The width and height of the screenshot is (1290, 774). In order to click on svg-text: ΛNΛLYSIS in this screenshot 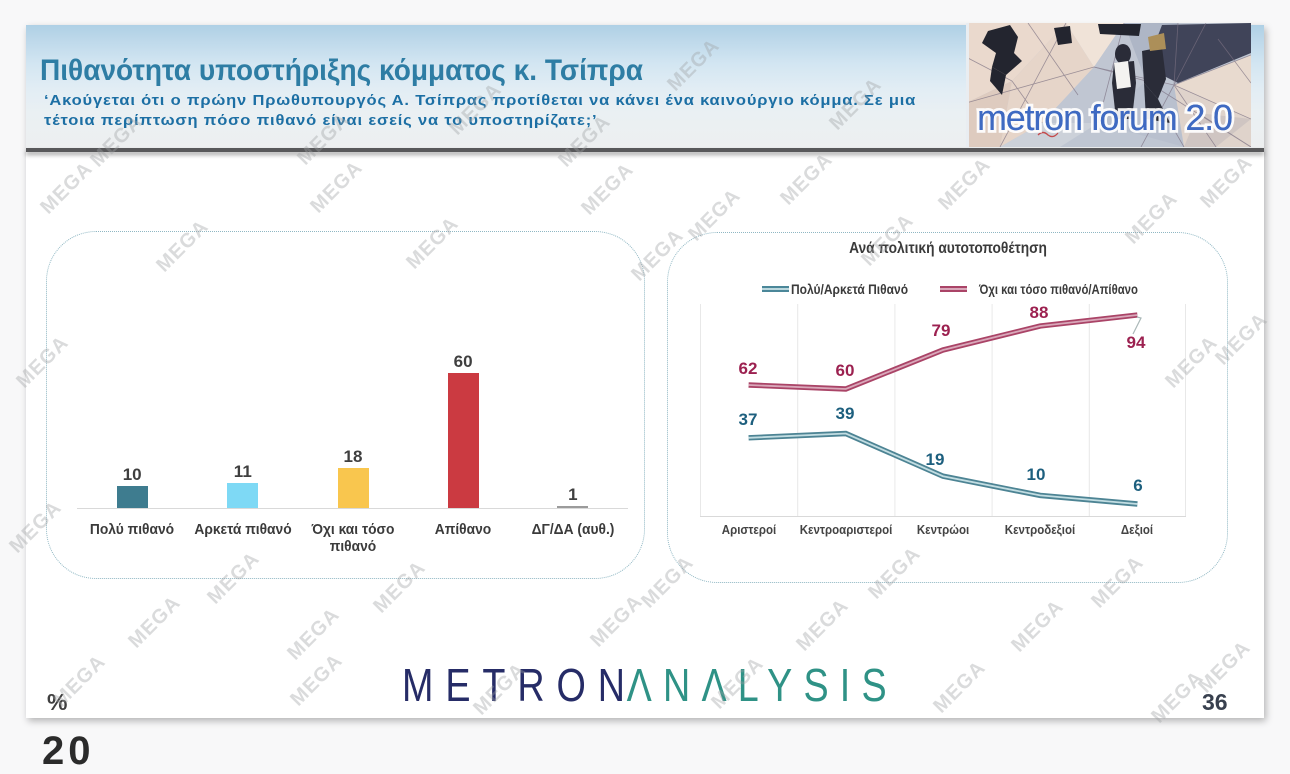, I will do `click(757, 687)`.